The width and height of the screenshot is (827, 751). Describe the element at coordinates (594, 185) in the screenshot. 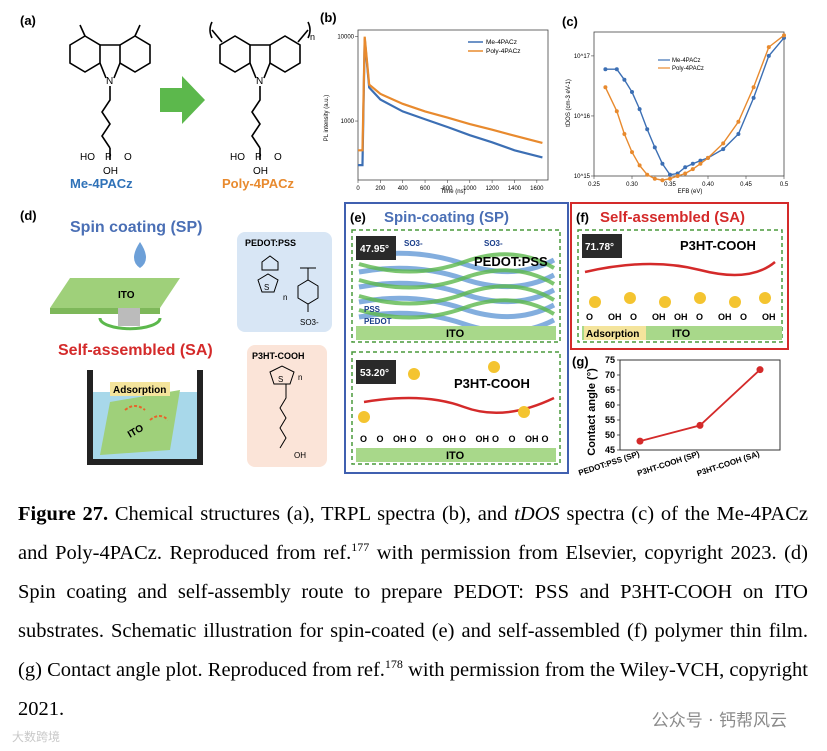

I see `c-x-tick-label: 0.25` at that location.